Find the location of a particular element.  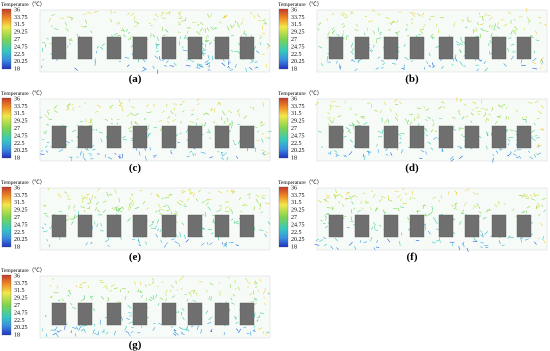

colorbar-tick: 36 is located at coordinates (17, 276).